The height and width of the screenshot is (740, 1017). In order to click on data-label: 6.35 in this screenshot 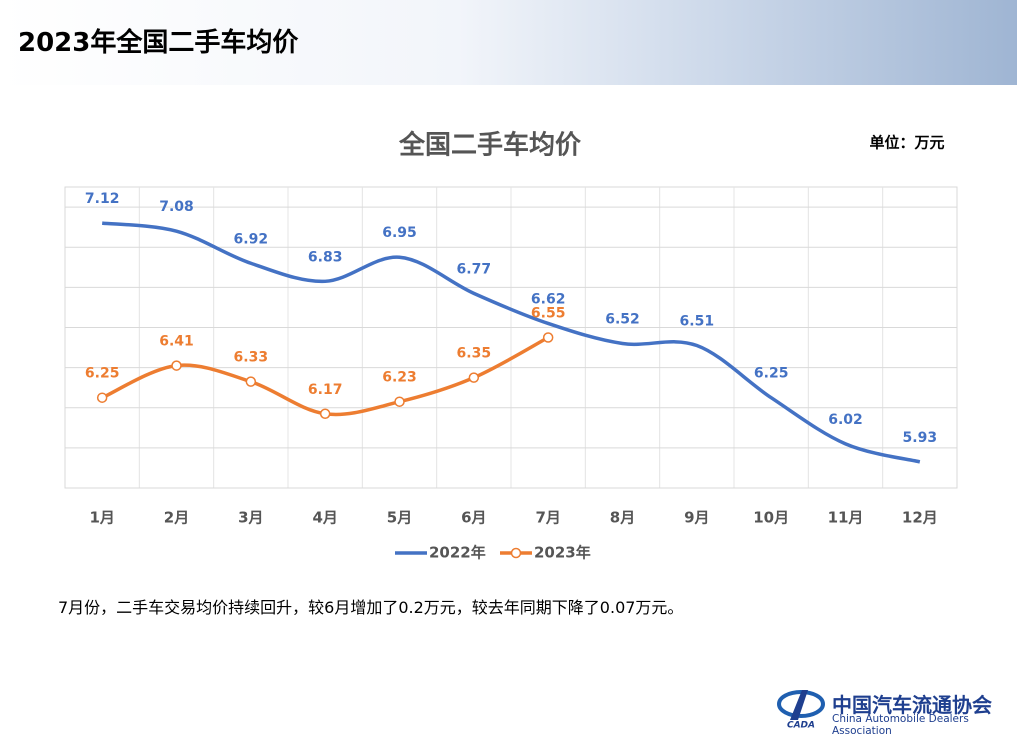, I will do `click(474, 354)`.